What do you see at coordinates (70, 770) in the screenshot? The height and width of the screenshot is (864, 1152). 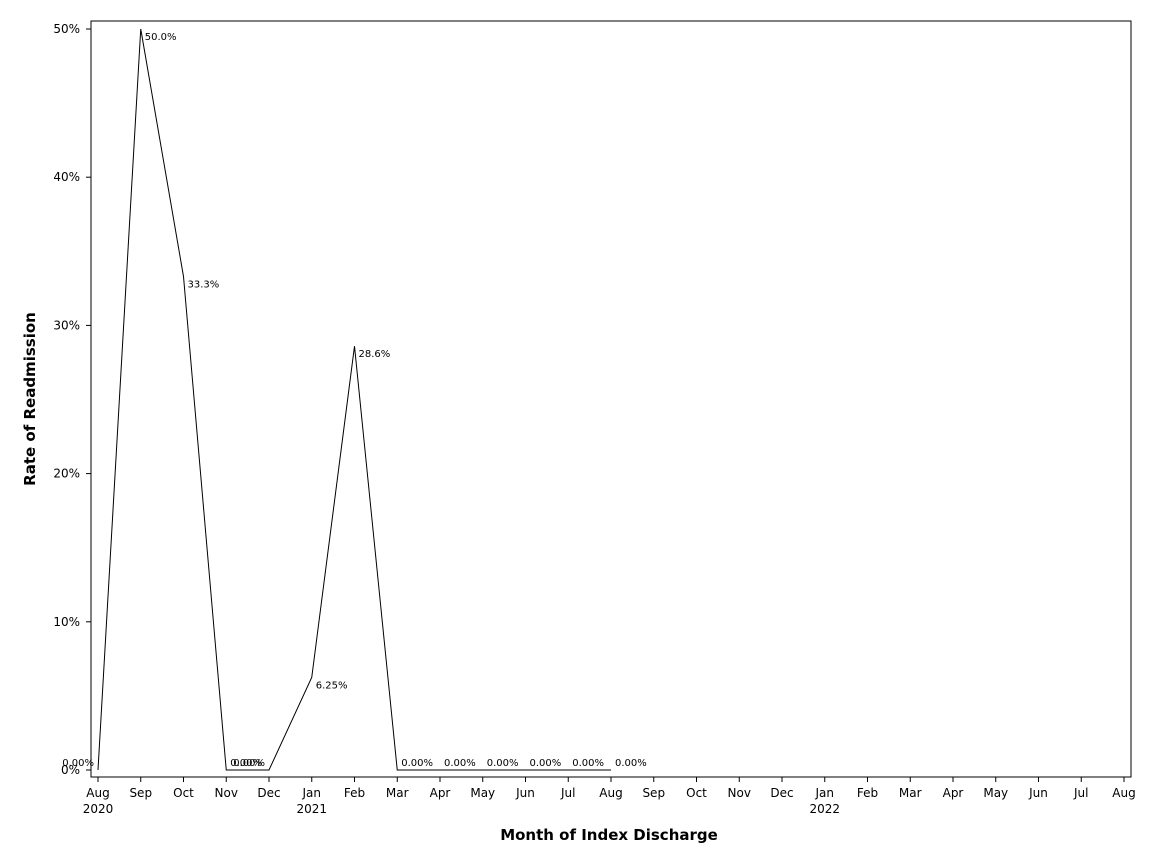 I see `y-tick-label: 0%` at bounding box center [70, 770].